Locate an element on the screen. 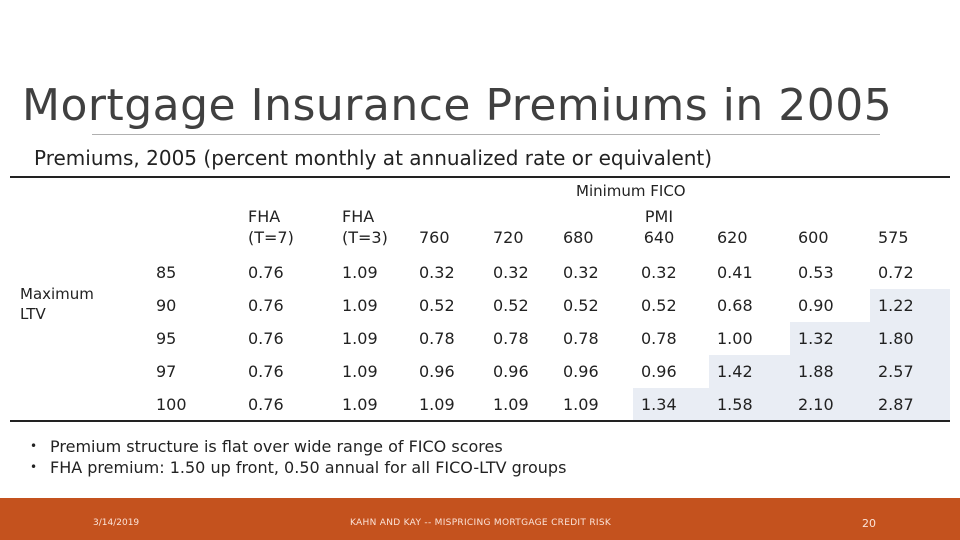  column-header: 720 is located at coordinates (508, 227).